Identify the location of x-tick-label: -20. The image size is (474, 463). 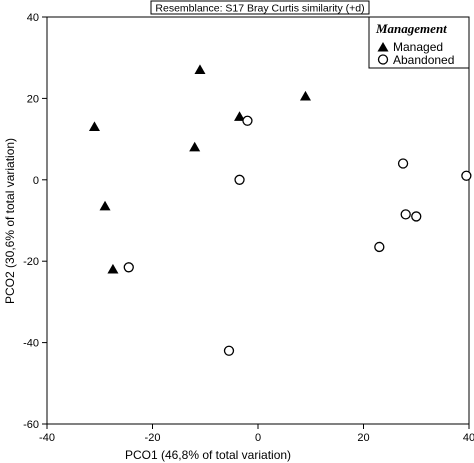
(153, 438).